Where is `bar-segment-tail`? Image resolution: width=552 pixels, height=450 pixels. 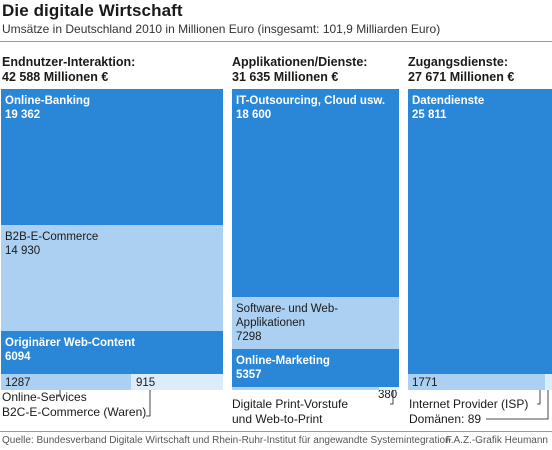
bar-segment-tail is located at coordinates (389, 388).